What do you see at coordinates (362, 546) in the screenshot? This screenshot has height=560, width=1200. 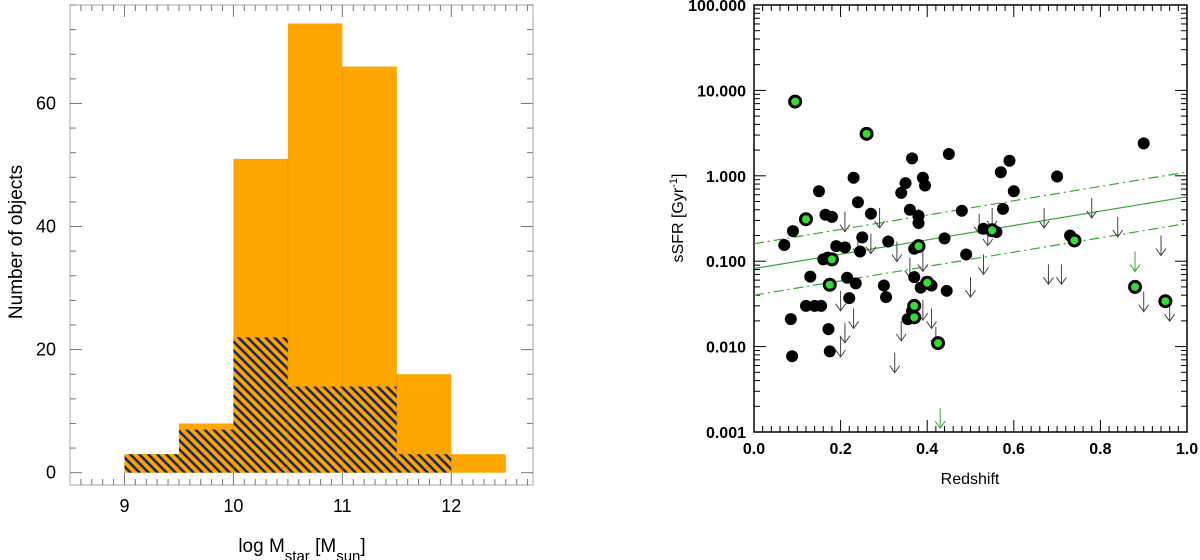 I see `histogram-xlabel-unit-close: ]` at bounding box center [362, 546].